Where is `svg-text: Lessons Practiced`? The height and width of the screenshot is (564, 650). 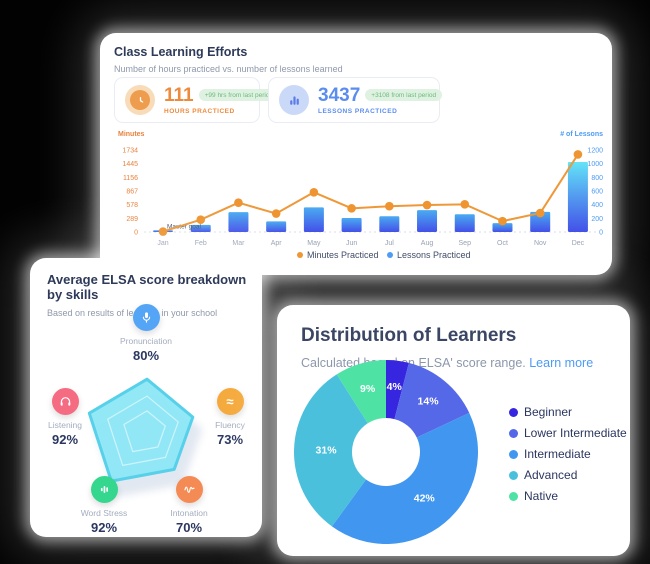
svg-text: Lessons Practiced is located at coordinates (434, 255).